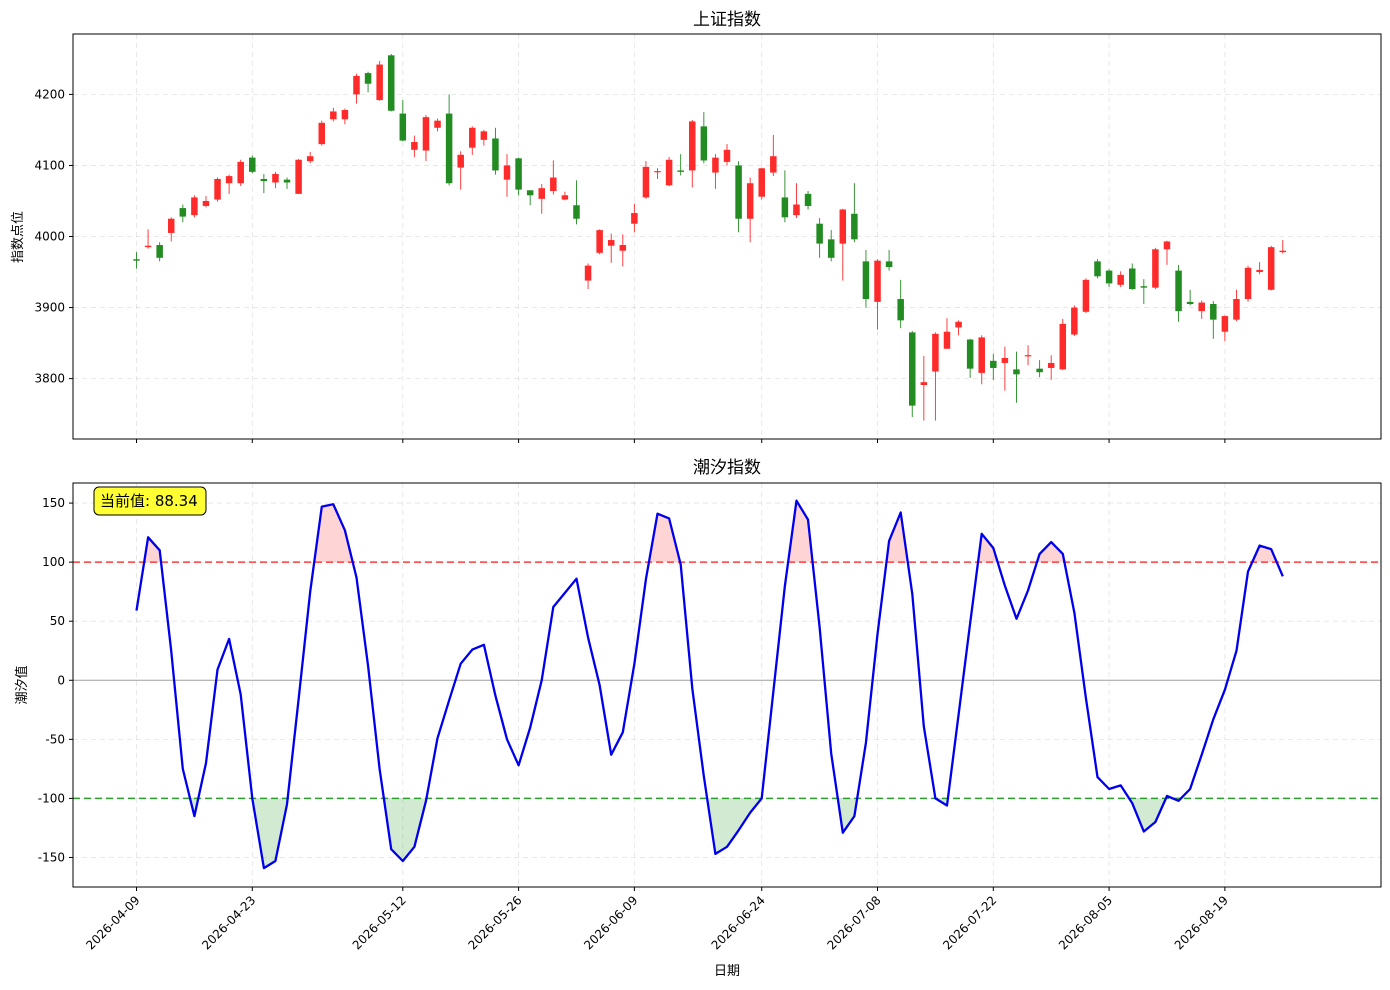 The width and height of the screenshot is (1390, 990). Describe the element at coordinates (22, 684) in the screenshot. I see `tide-y-axis-label: 潮汐值` at that location.